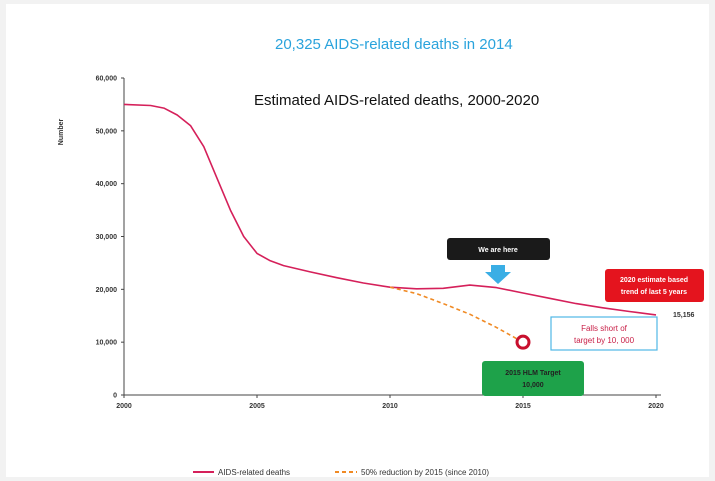 Image resolution: width=715 pixels, height=481 pixels. I want to click on we-are-here-label: We are here, so click(498, 250).